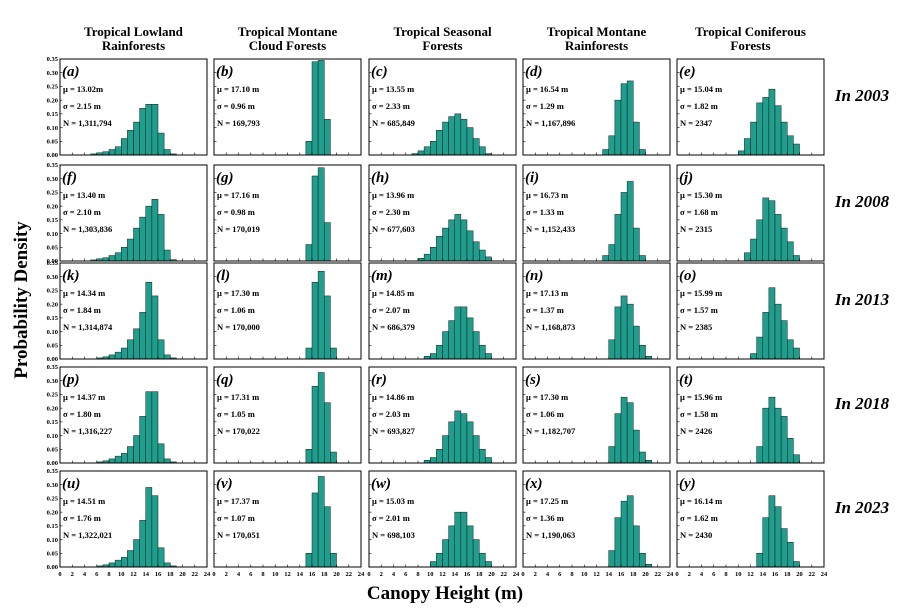  What do you see at coordinates (225, 72) in the screenshot?
I see `panel-letter: (b)` at bounding box center [225, 72].